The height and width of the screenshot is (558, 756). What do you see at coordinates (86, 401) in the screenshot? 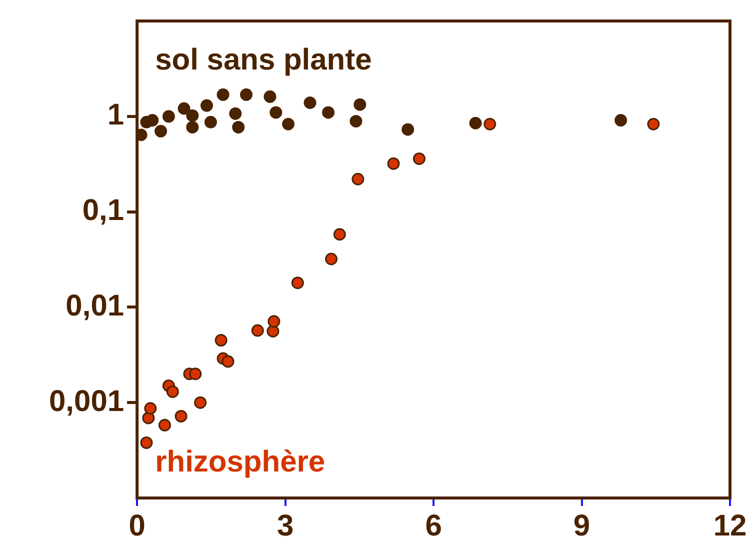
I see `y-tick-label: 0,001` at bounding box center [86, 401].